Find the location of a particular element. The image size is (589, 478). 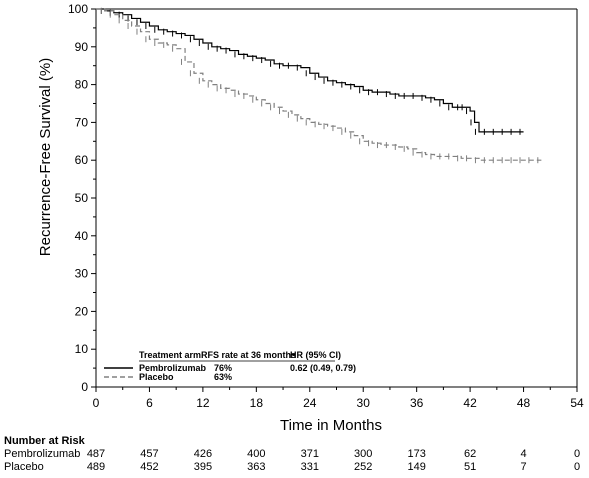

y-tick-label: 50 is located at coordinates (82, 198).